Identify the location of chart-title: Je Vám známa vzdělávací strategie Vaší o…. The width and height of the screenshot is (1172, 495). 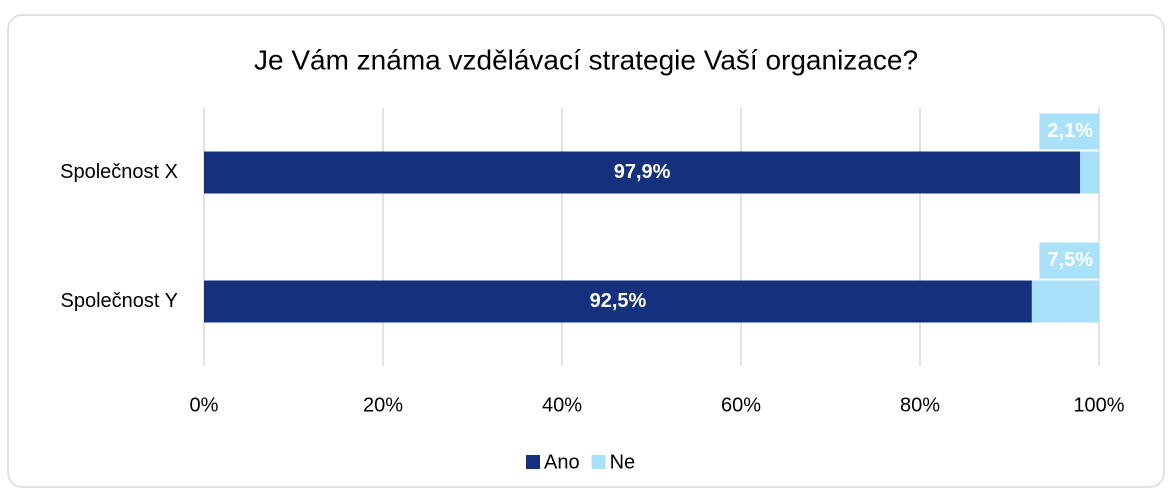
(586, 59).